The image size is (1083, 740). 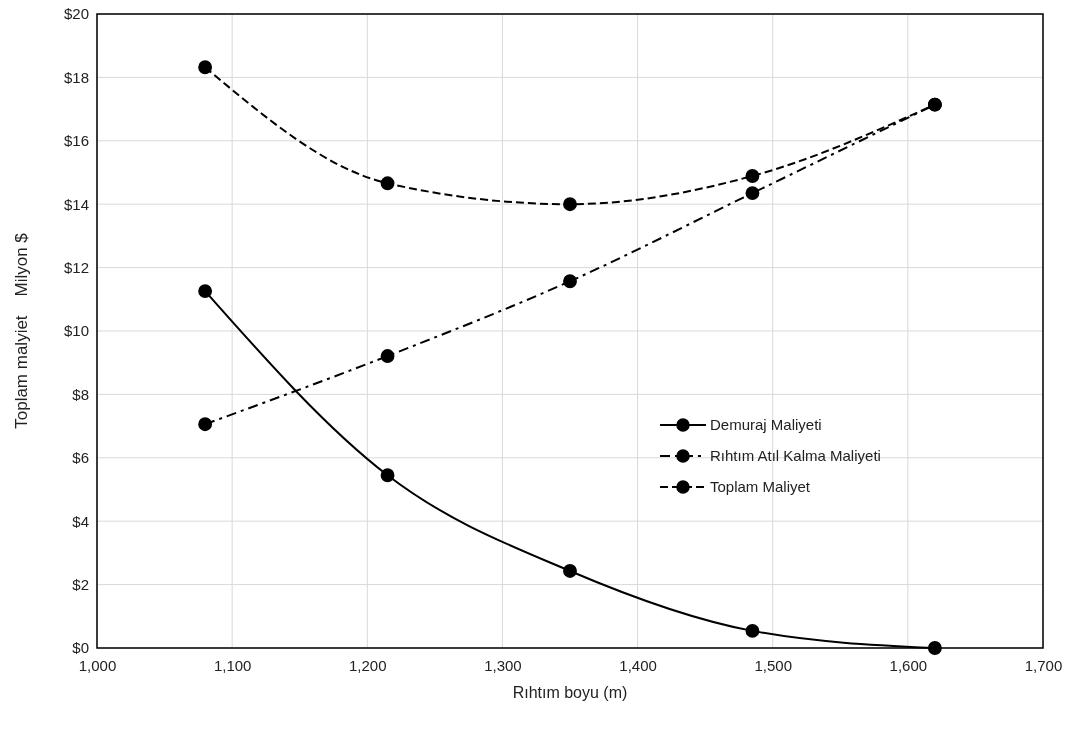 What do you see at coordinates (80, 648) in the screenshot?
I see `y-tick-label: $0` at bounding box center [80, 648].